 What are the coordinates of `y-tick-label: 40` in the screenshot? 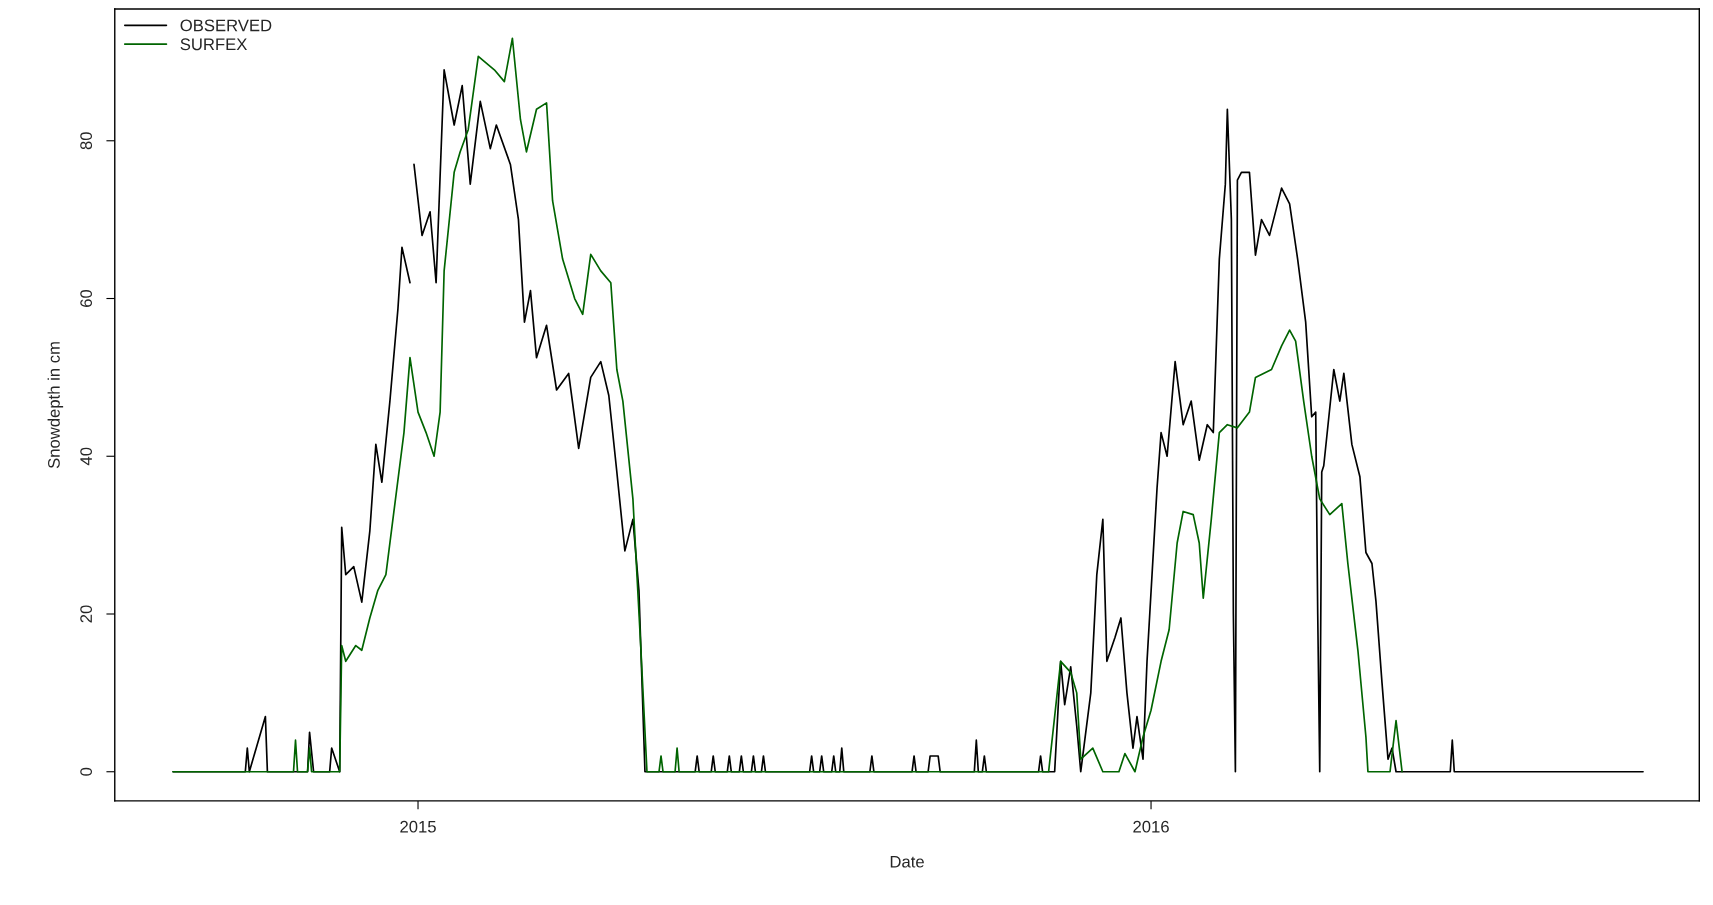 It's located at (86, 456).